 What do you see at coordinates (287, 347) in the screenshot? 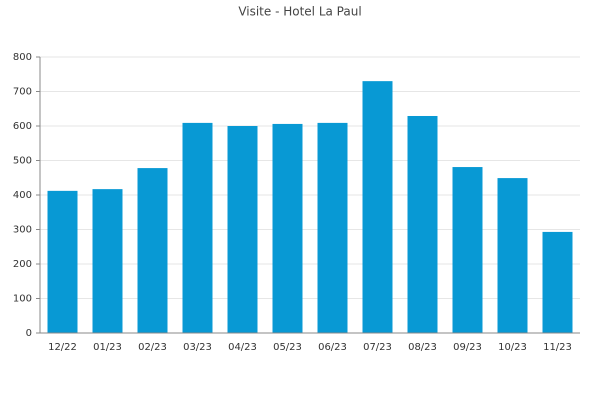
I see `x-tick-label: 05/23` at bounding box center [287, 347].